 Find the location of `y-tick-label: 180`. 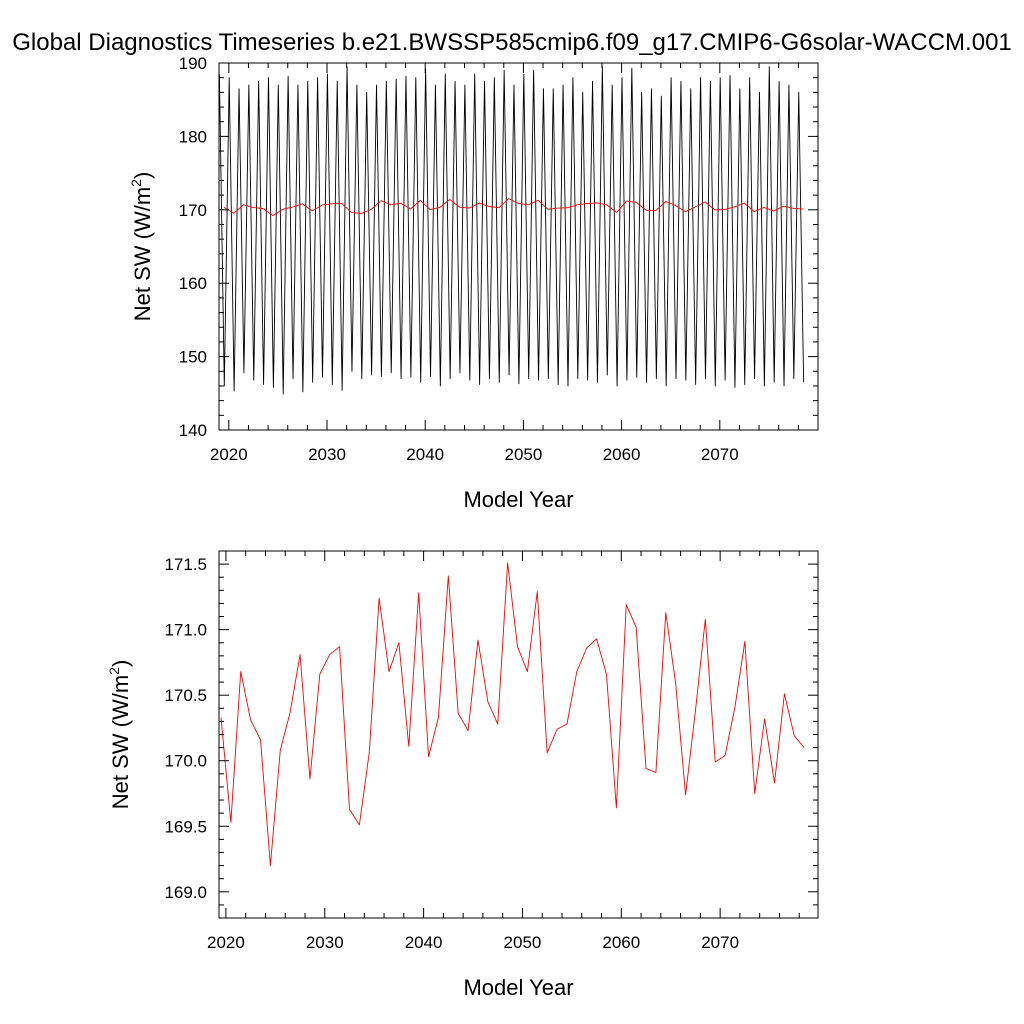

y-tick-label: 180 is located at coordinates (193, 136).